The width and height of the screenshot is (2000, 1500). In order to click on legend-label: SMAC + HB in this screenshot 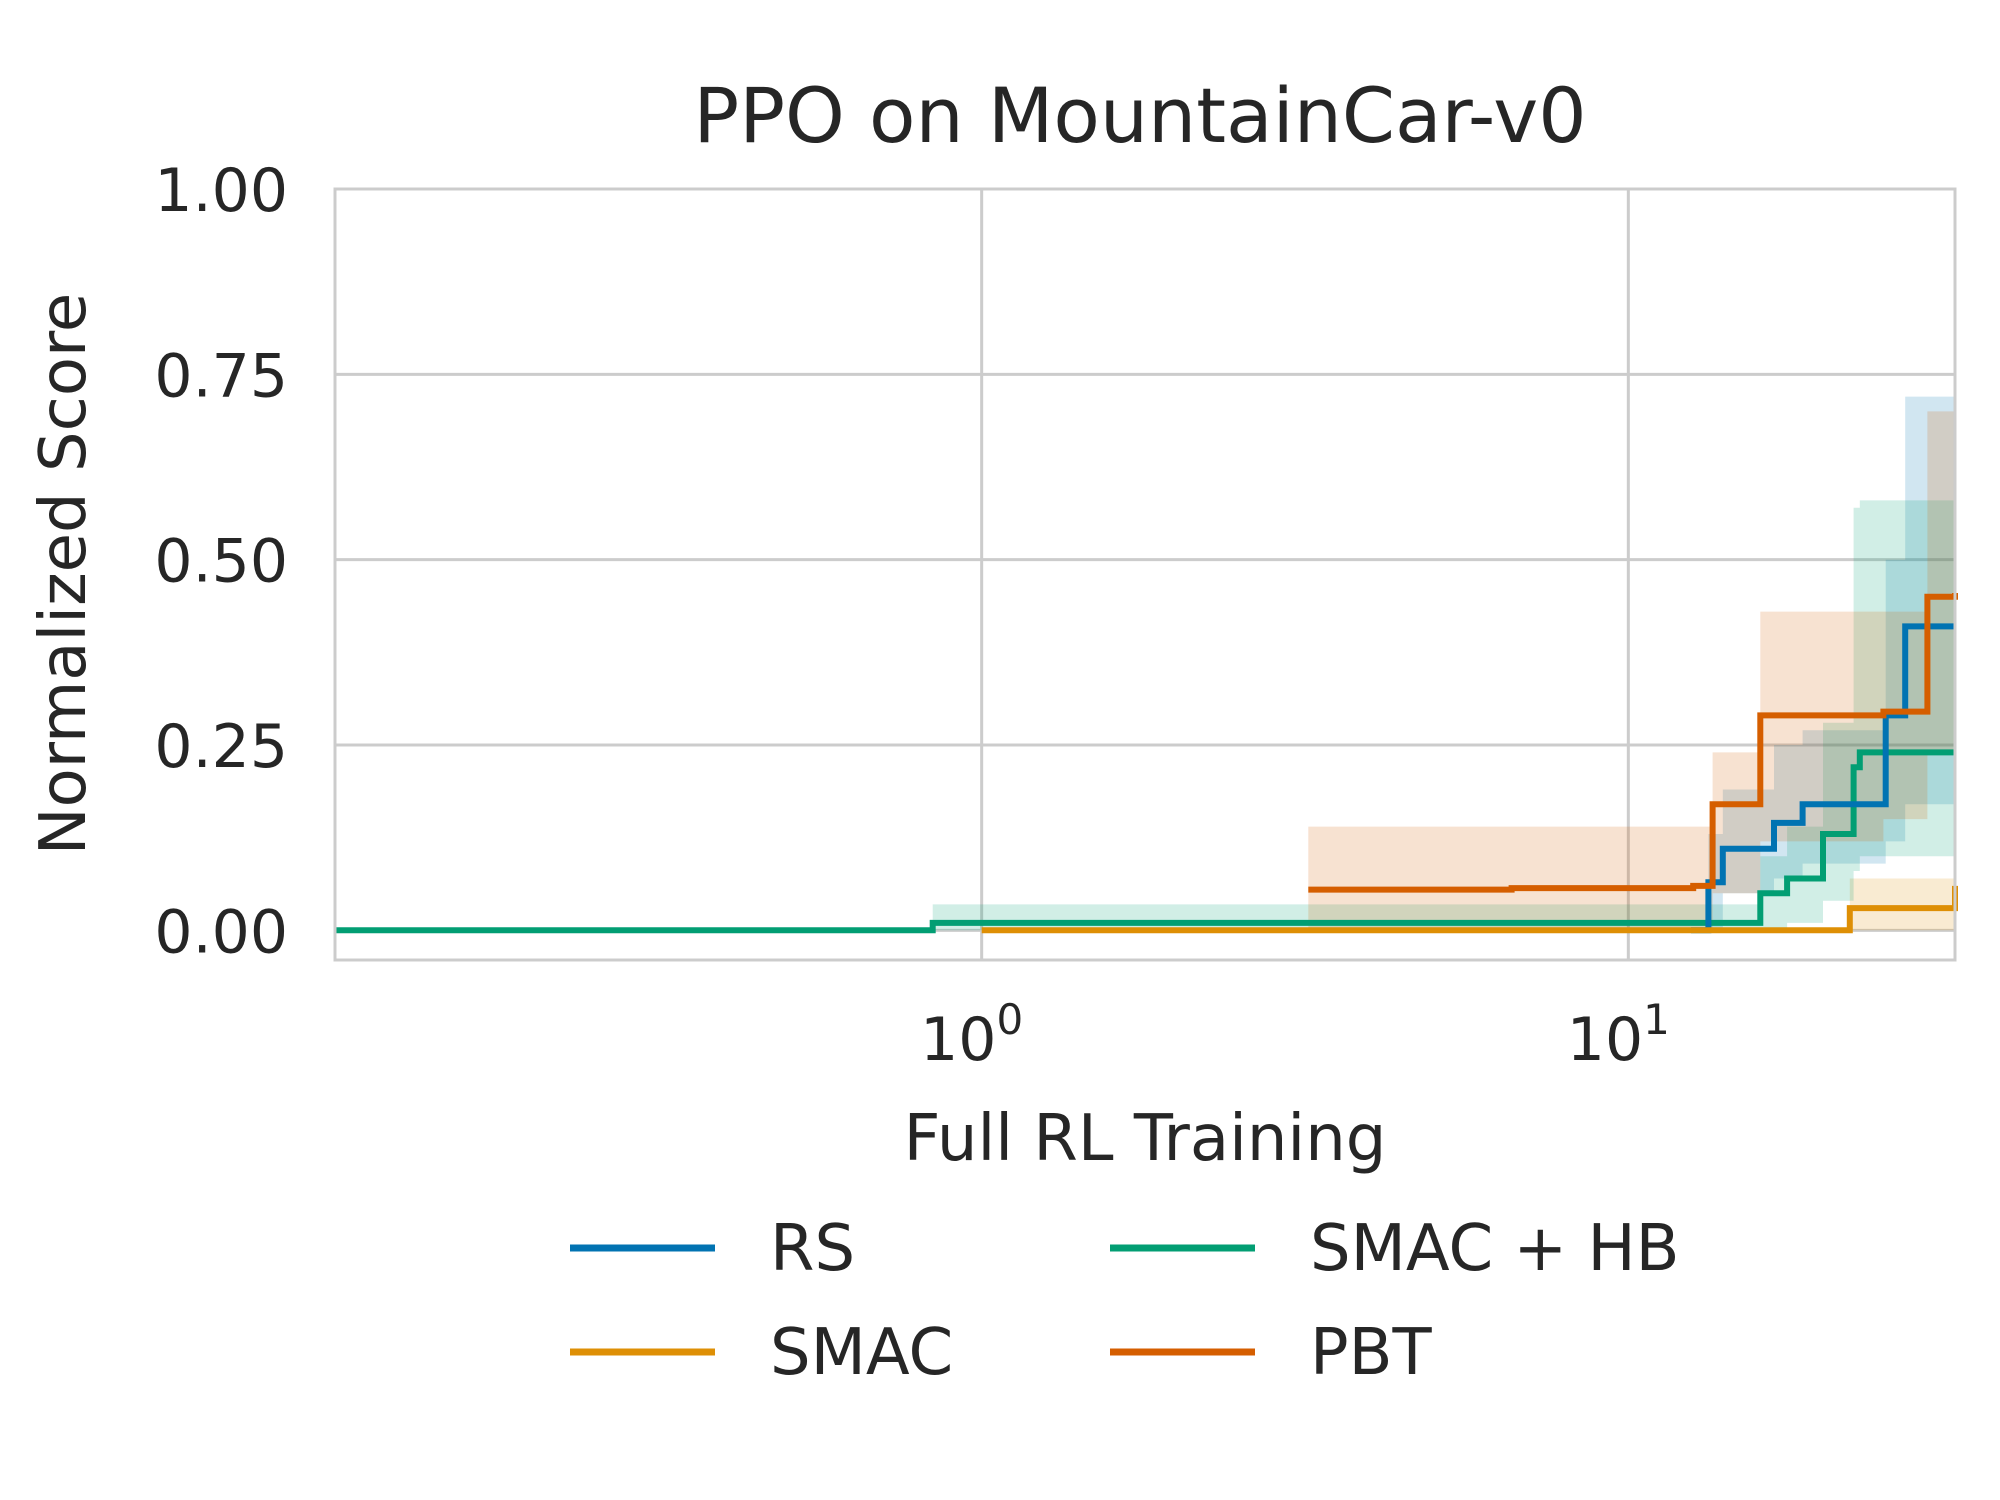, I will do `click(1495, 1249)`.